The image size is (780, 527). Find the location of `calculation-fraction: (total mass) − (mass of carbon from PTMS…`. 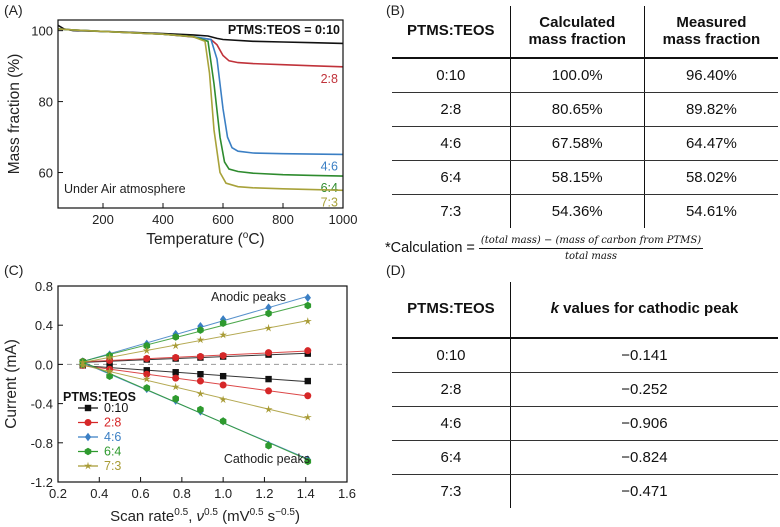

calculation-fraction: (total mass) − (mass of carbon from PTMS… is located at coordinates (591, 248).